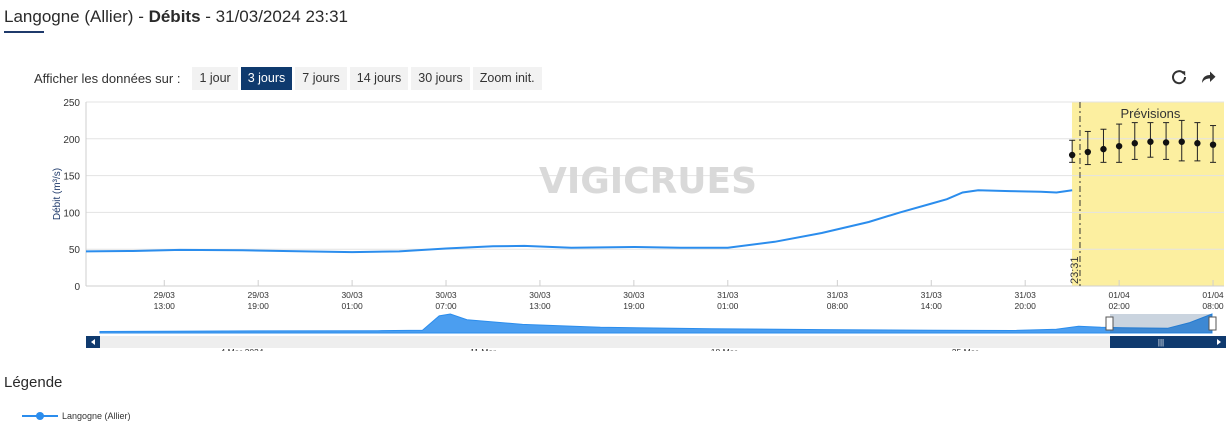  I want to click on now-marker: 23:31, so click(1075, 194).